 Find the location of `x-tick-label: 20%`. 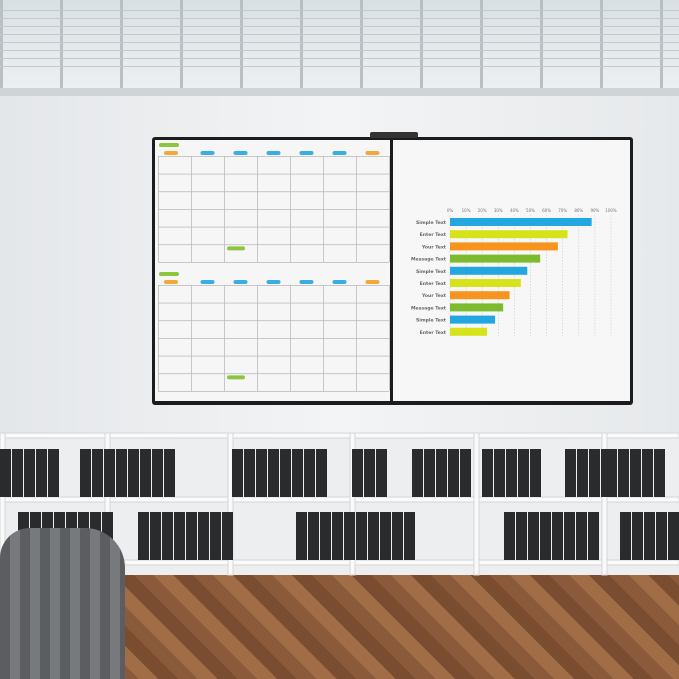

x-tick-label: 20% is located at coordinates (482, 210).